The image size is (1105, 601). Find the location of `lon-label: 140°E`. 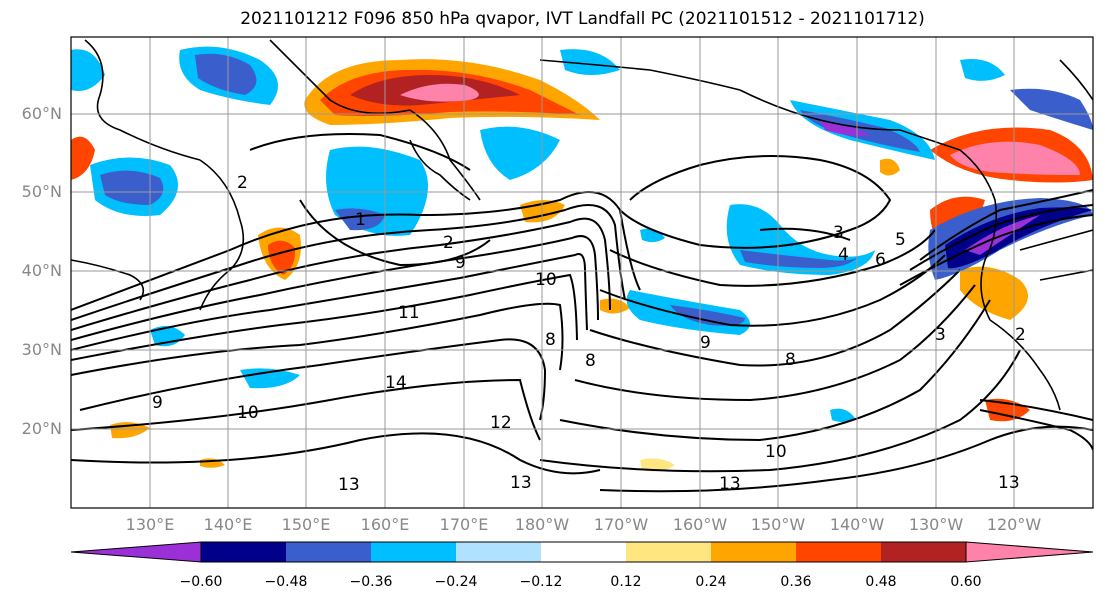

lon-label: 140°E is located at coordinates (228, 524).